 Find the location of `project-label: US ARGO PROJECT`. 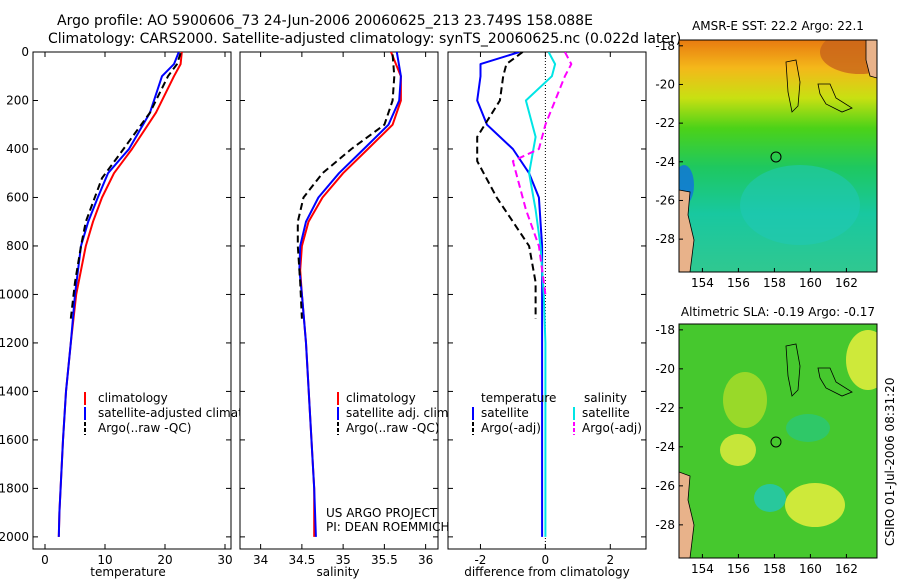

project-label: US ARGO PROJECT is located at coordinates (382, 513).